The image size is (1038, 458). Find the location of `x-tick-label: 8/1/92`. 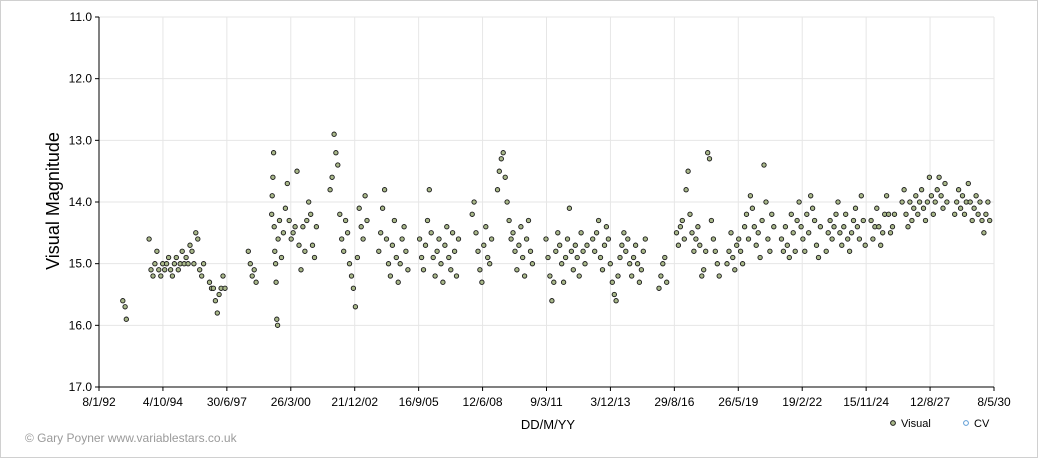

x-tick-label: 8/1/92 is located at coordinates (99, 402).